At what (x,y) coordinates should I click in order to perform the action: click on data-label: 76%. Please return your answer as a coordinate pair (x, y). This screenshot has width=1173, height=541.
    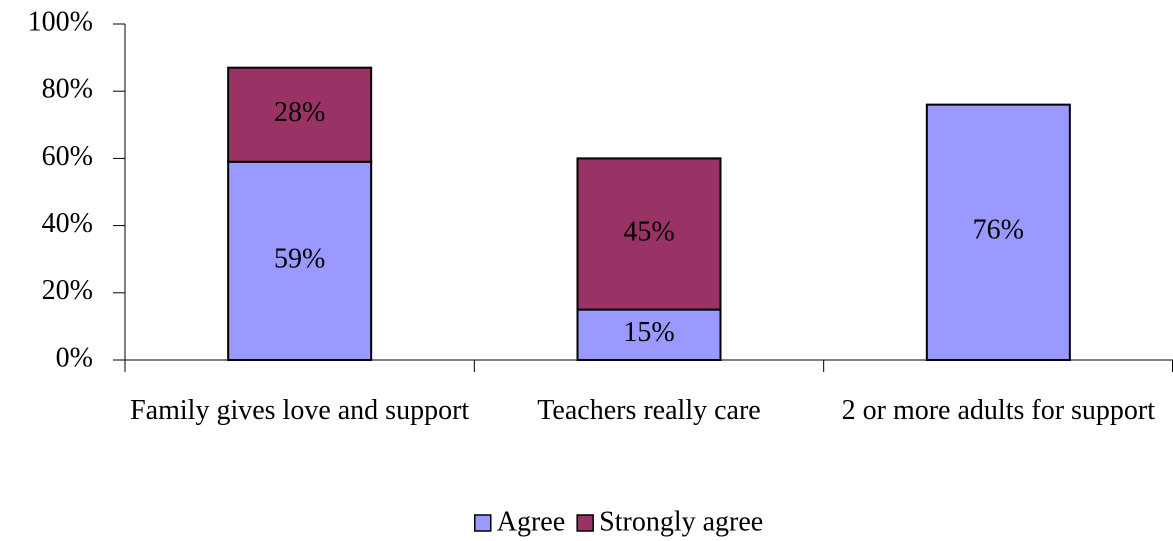
    Looking at the image, I should click on (998, 230).